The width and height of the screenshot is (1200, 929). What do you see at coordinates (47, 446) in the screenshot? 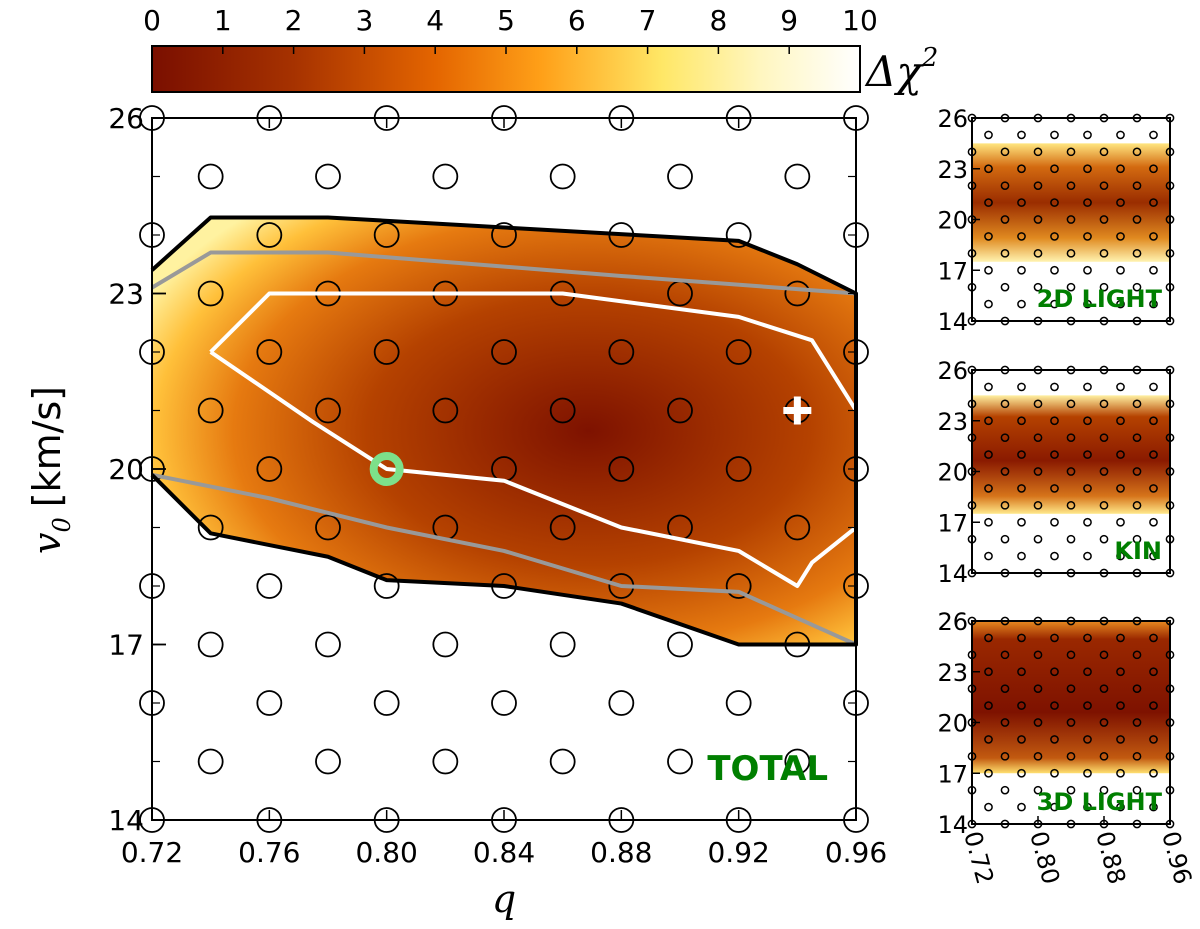
I see `y-axis-label-unit: [km/s]` at bounding box center [47, 446].